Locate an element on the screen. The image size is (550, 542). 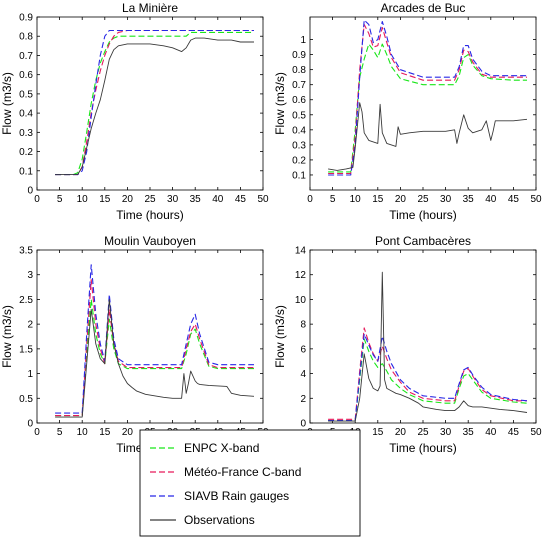
y-tick-label: 3 is located at coordinates (30, 275).